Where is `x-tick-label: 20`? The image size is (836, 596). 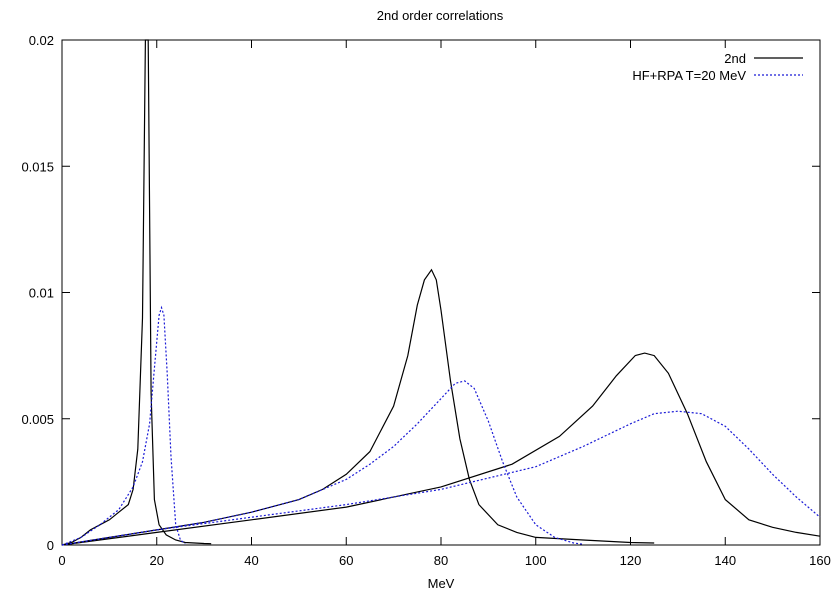 x-tick-label: 20 is located at coordinates (157, 560).